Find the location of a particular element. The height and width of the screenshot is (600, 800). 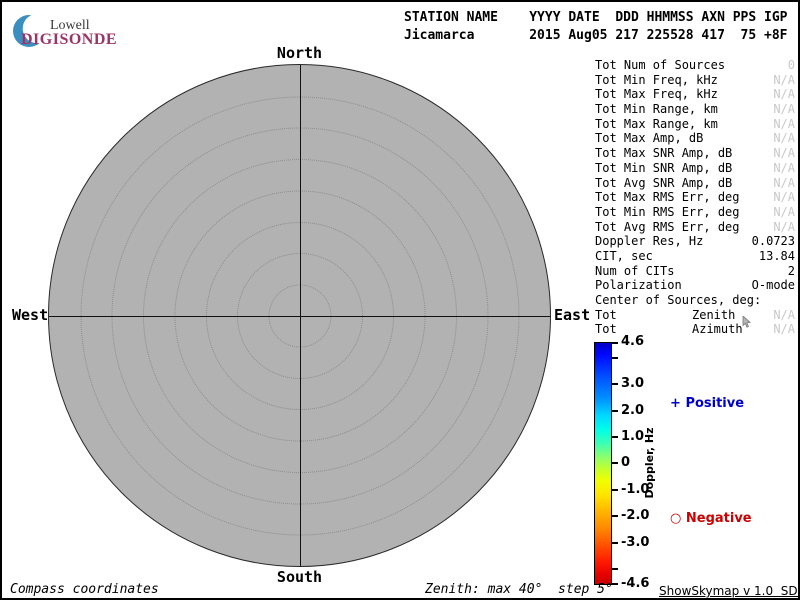

logo-digisonde-text: DIGISONDE is located at coordinates (69, 39).